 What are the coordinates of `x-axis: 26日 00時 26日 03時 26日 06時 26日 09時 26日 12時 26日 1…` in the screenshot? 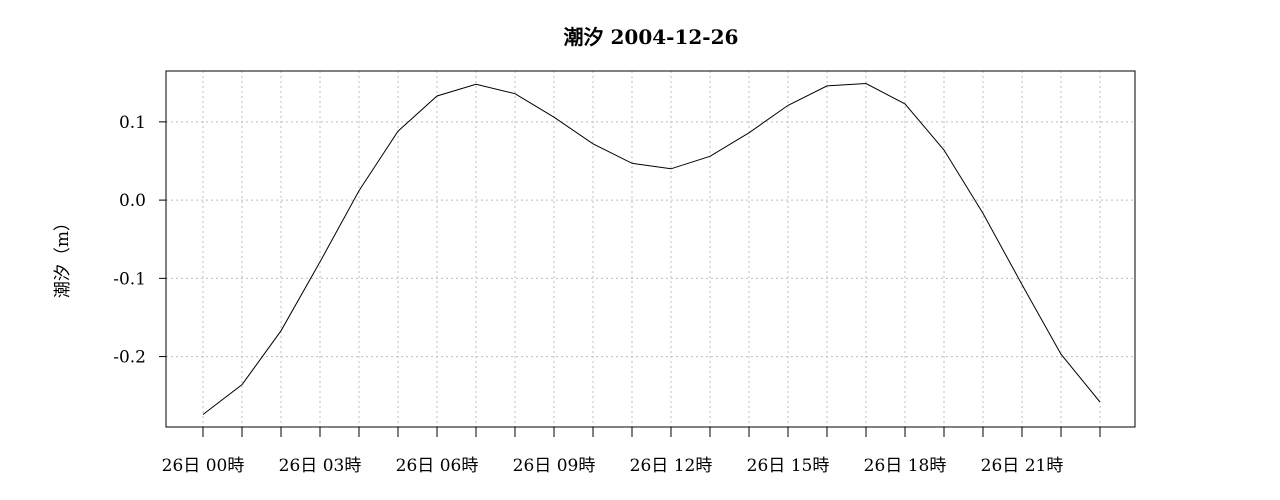 It's located at (631, 451).